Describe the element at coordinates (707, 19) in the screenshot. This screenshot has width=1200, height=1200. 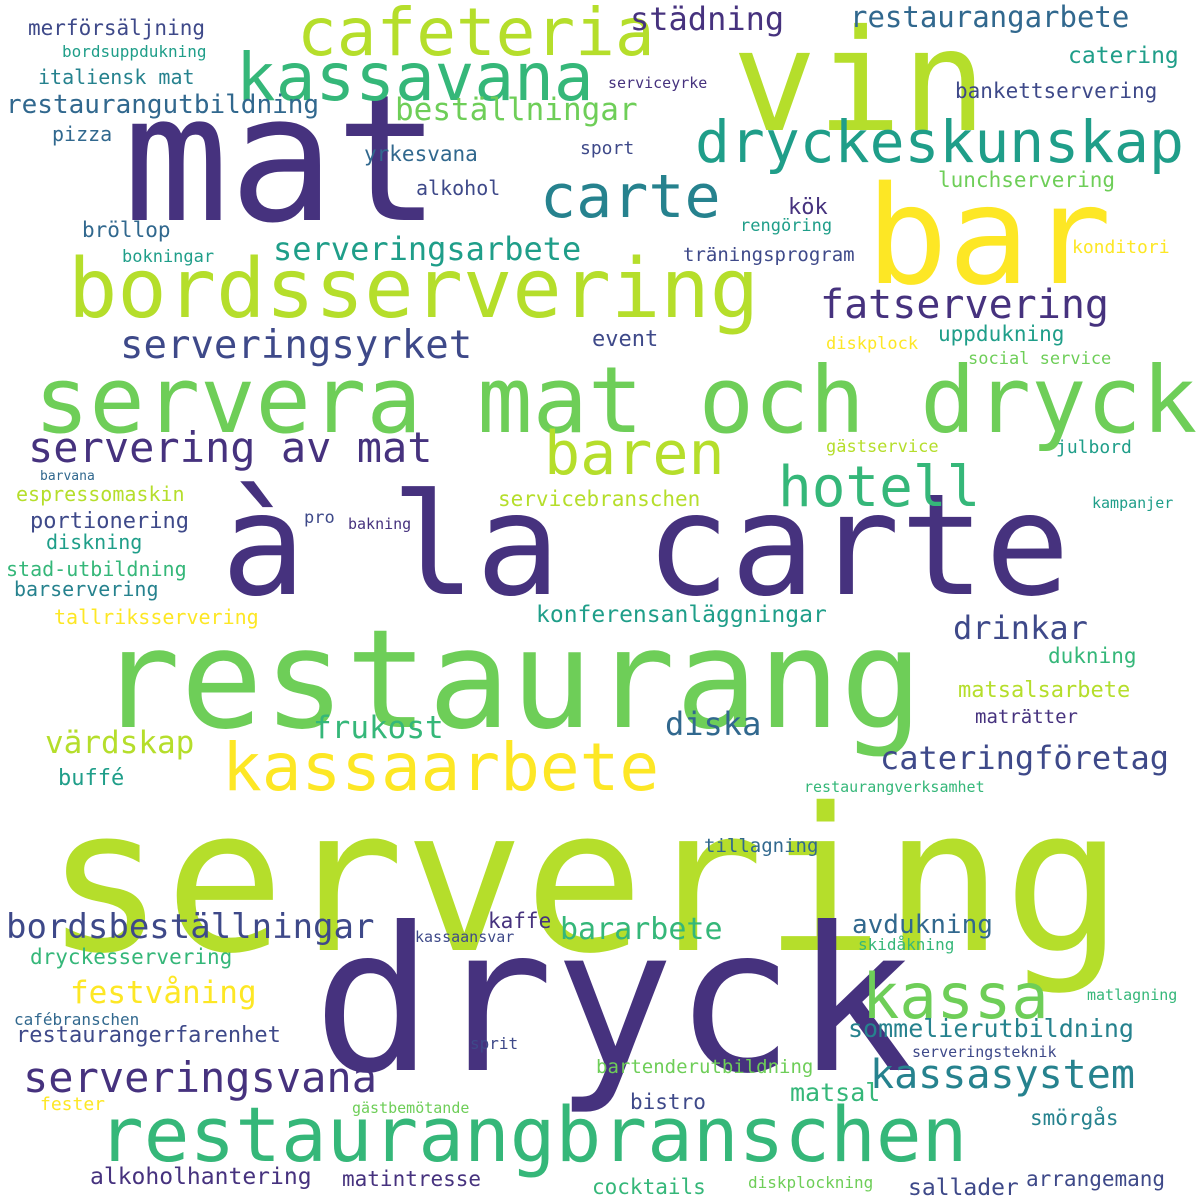
I see `word-stadning: städning` at that location.